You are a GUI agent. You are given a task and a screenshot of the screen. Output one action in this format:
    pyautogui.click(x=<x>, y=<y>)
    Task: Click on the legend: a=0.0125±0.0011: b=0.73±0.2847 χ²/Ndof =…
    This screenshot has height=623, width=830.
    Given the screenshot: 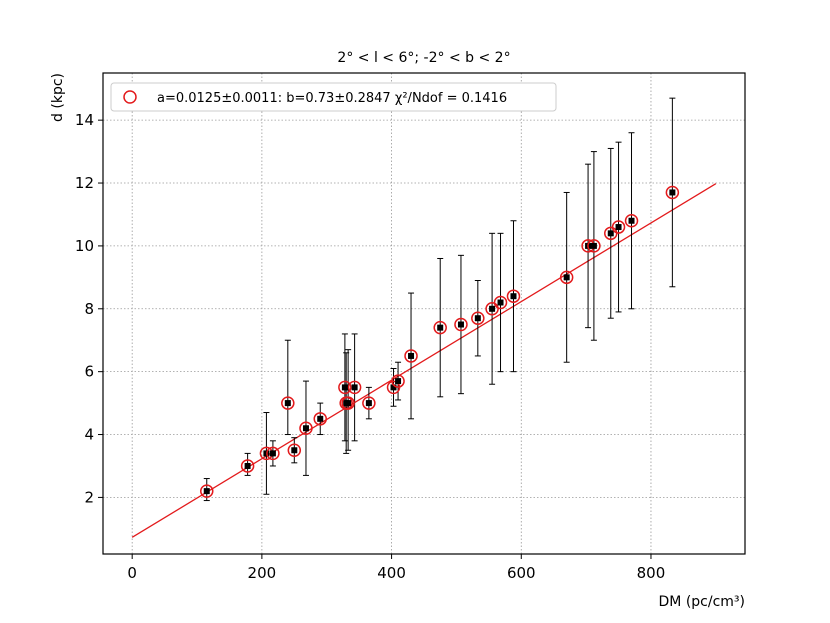 What is the action you would take?
    pyautogui.click(x=333, y=97)
    